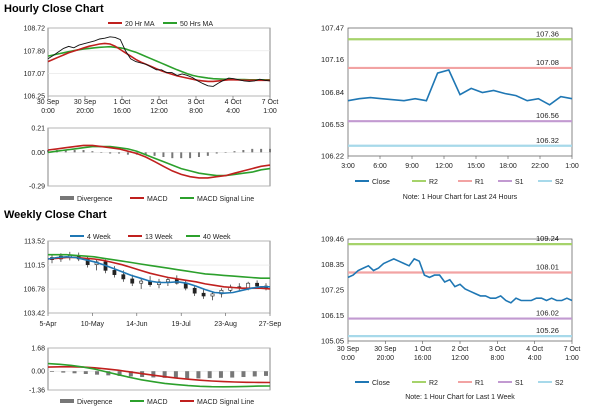  What do you see at coordinates (332, 59) in the screenshot?
I see `y-tick-label: 107.16` at bounding box center [332, 59].